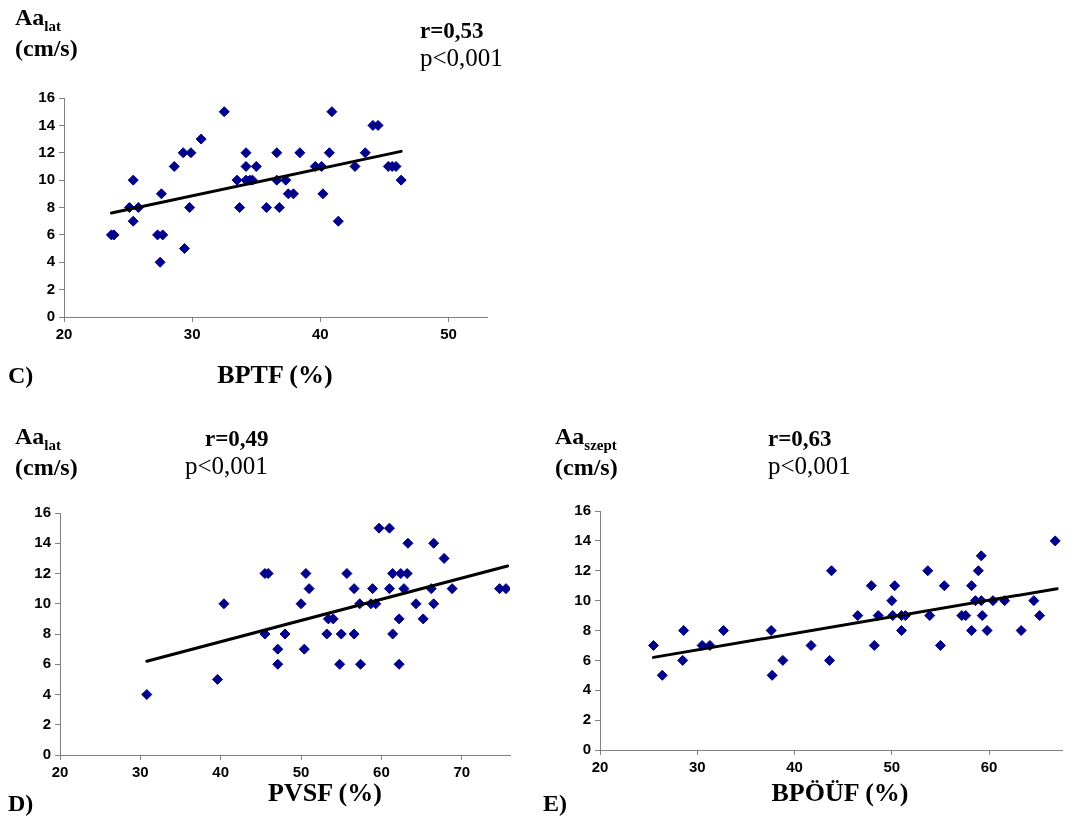 The width and height of the screenshot is (1072, 837). I want to click on x-axis-title: BPÖÜF (%), so click(840, 793).